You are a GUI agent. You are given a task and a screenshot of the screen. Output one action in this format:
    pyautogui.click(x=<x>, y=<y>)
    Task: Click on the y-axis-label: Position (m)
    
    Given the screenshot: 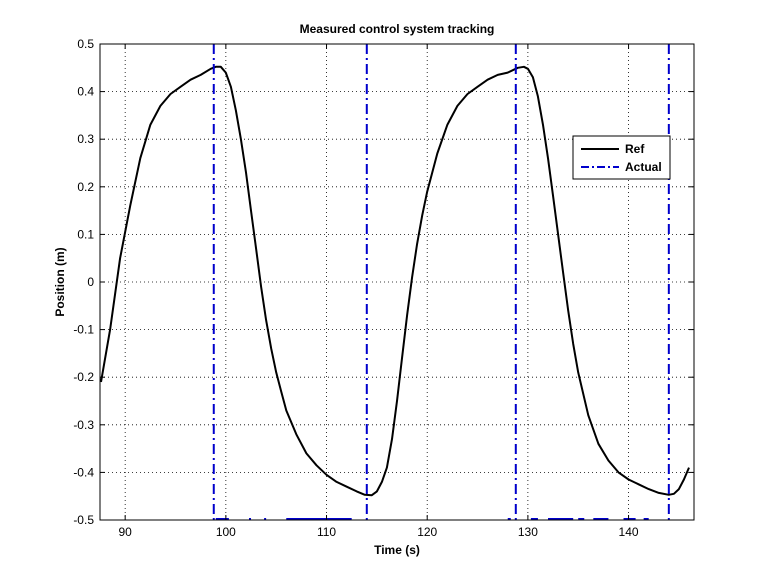 What is the action you would take?
    pyautogui.click(x=60, y=281)
    